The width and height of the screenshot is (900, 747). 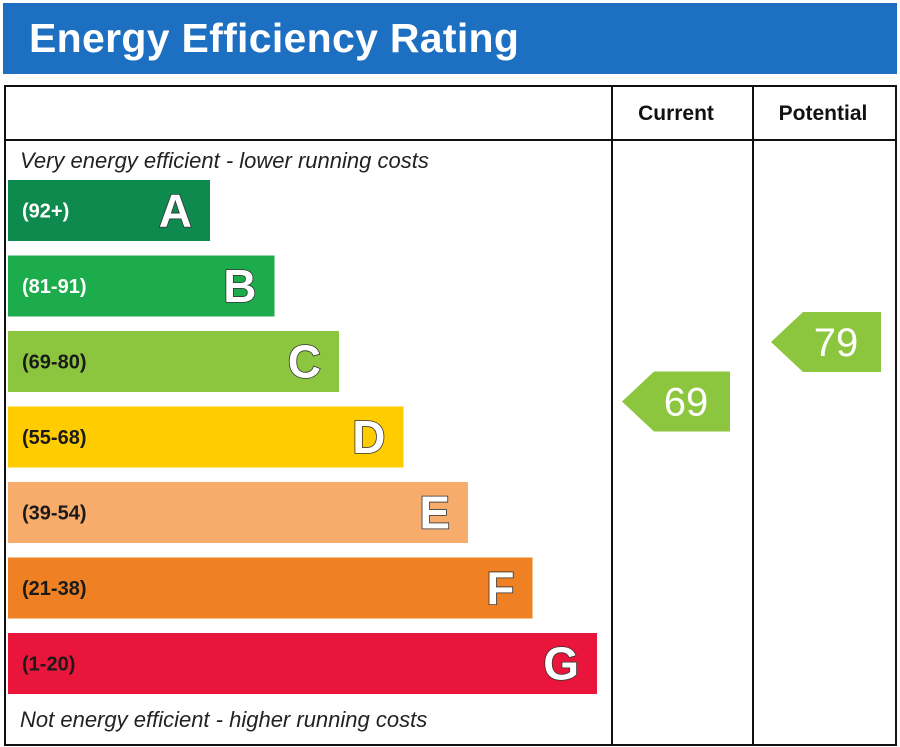 I want to click on current-rating: 69, so click(x=676, y=401).